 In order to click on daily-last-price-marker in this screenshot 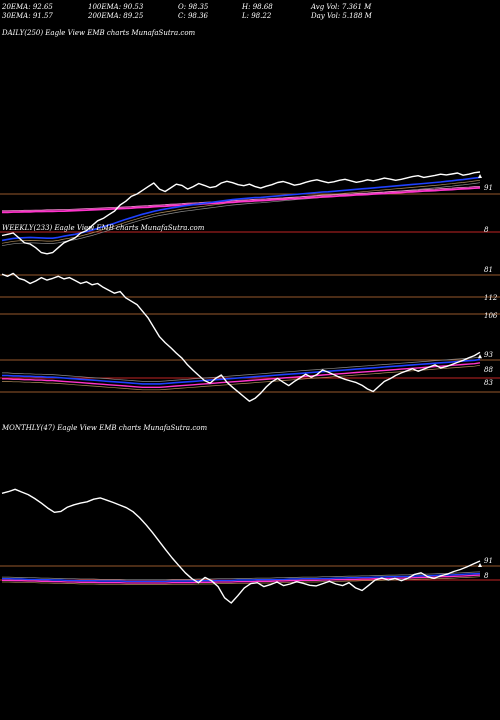, I will do `click(480, 176)`.